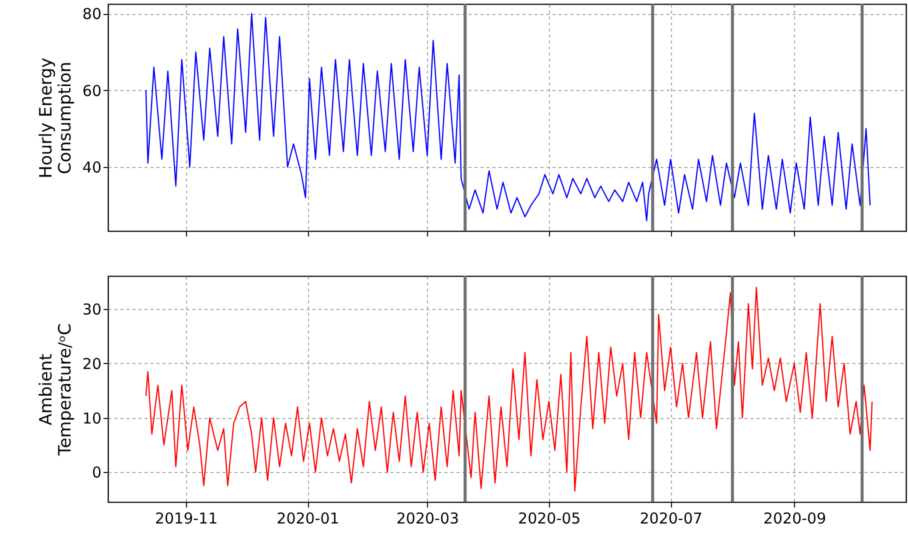 The image size is (908, 535). I want to click on x-tick-label: 2020-07, so click(671, 519).